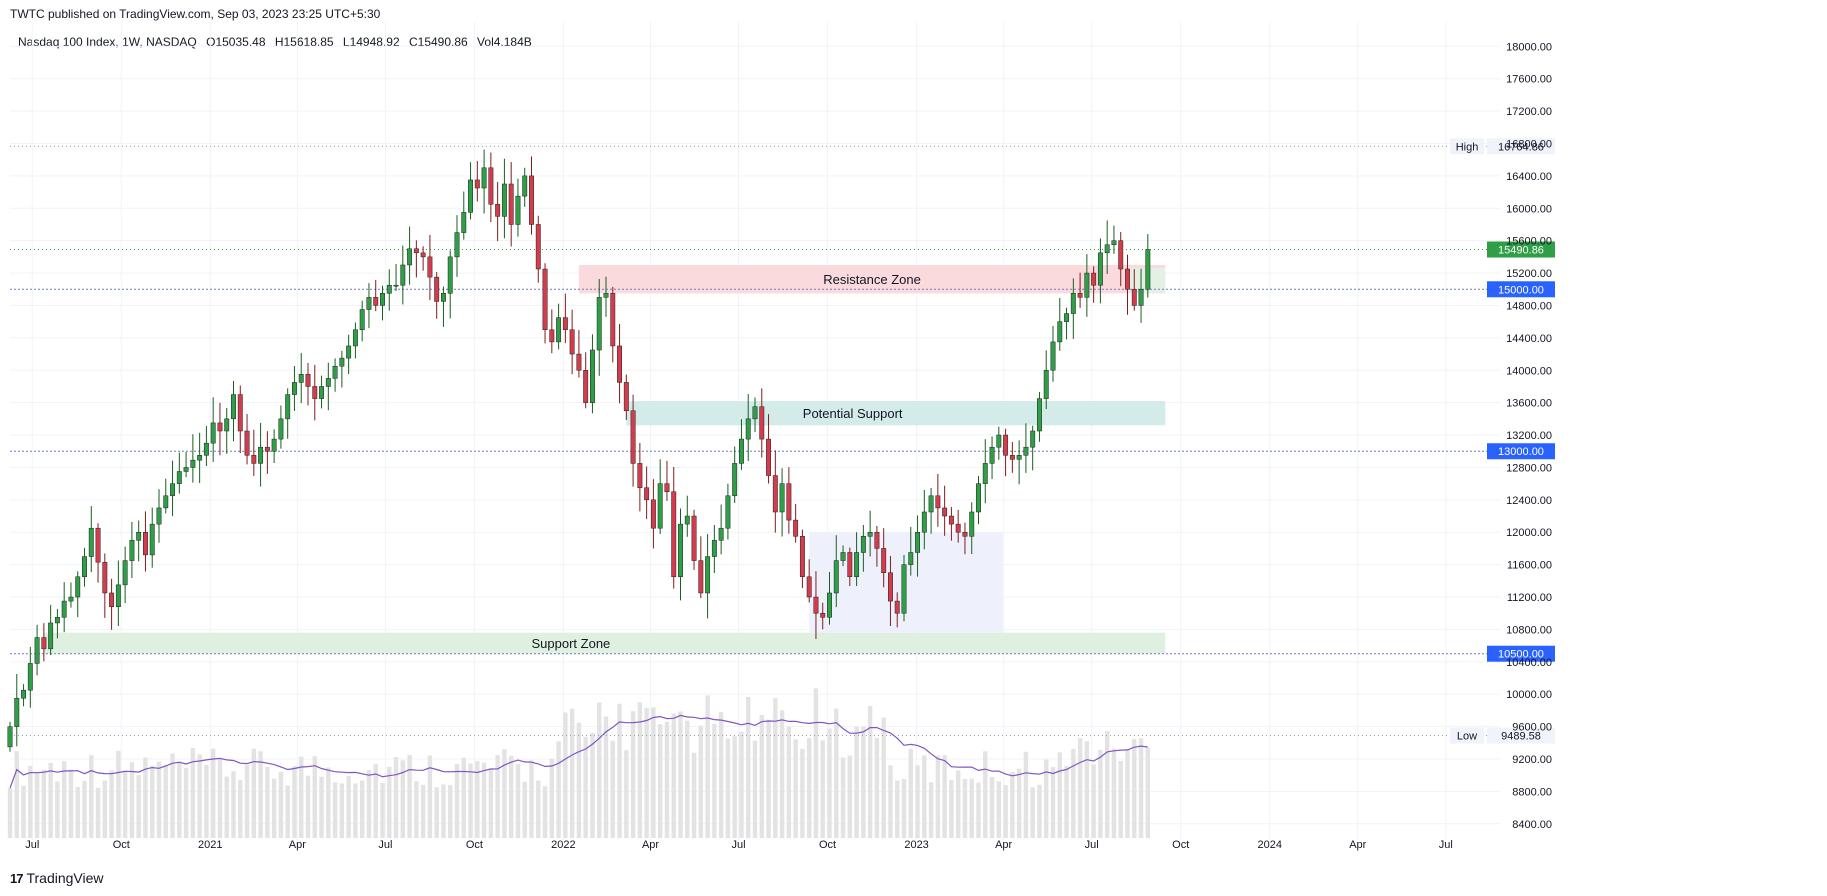 Image resolution: width=1827 pixels, height=896 pixels. I want to click on ohlc-close: C15490.86, so click(438, 42).